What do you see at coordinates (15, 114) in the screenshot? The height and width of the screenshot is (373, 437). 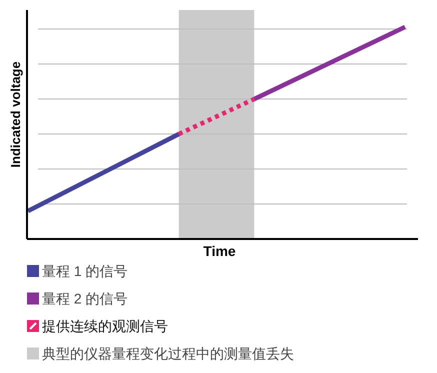 I see `y-axis-title: Indicated voltage` at bounding box center [15, 114].